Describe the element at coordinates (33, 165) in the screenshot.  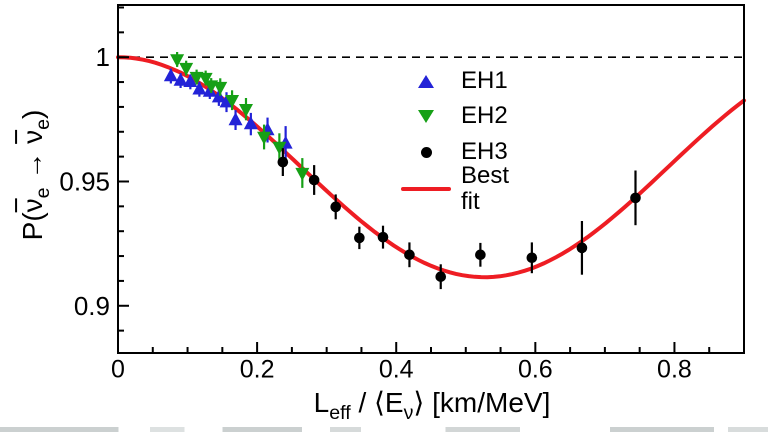
I see `arrow-symbol: →` at that location.